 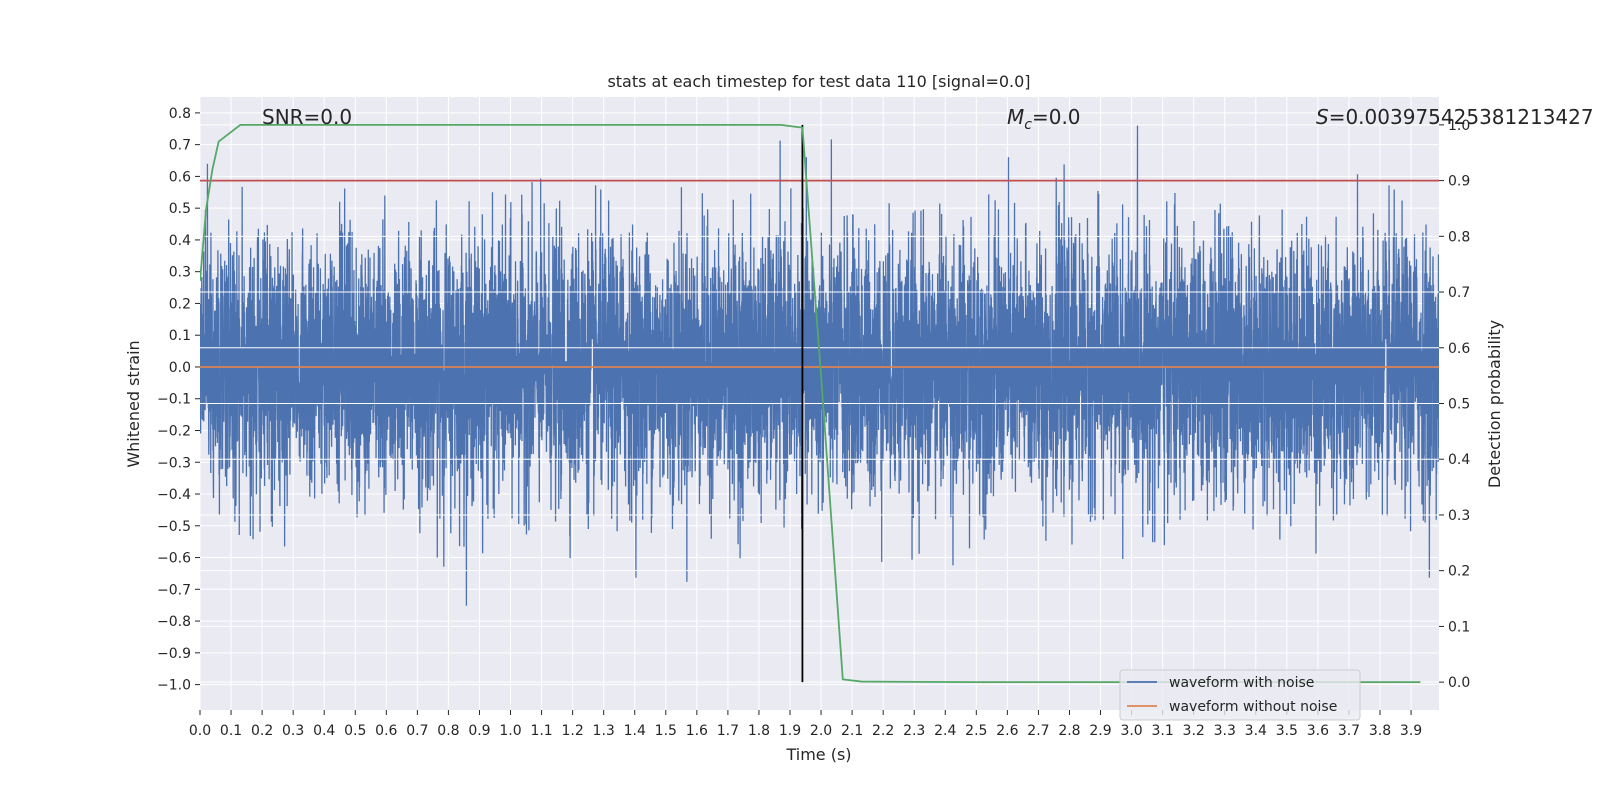 I want to click on mc-value: =0.0, so click(x=1056, y=117).